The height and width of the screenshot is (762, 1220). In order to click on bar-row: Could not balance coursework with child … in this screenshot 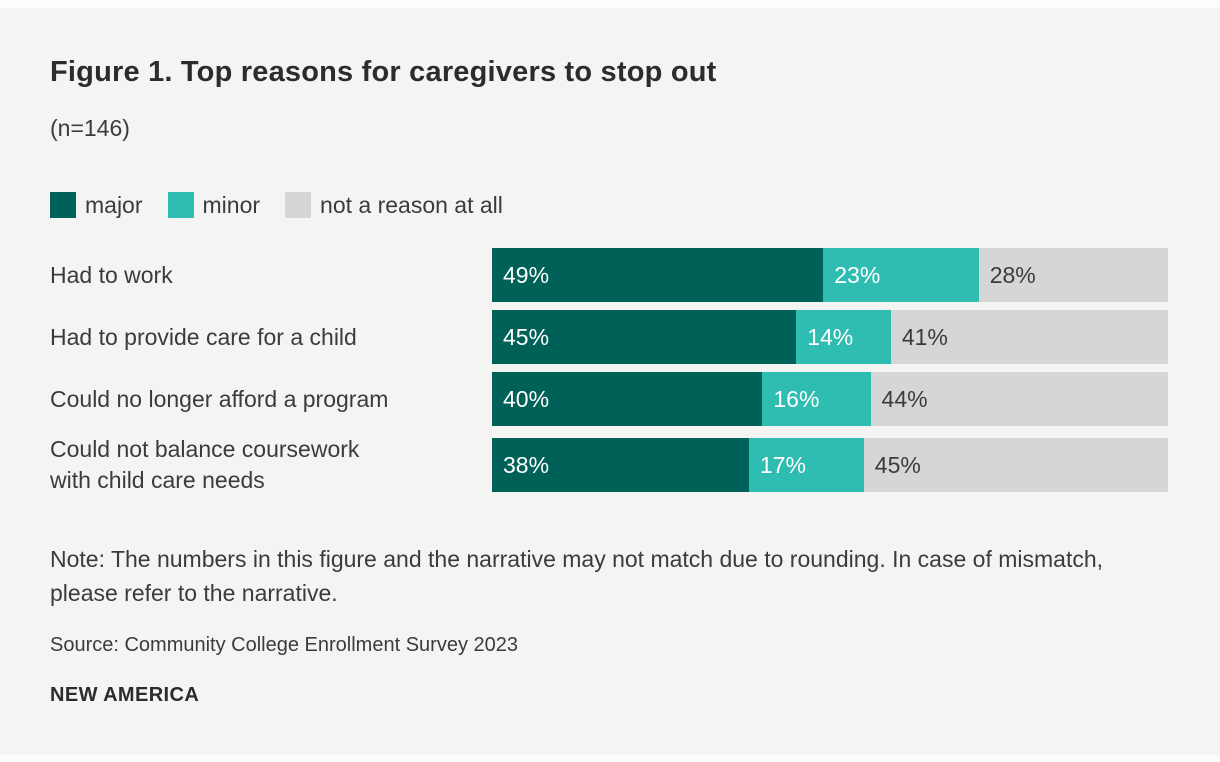, I will do `click(610, 465)`.